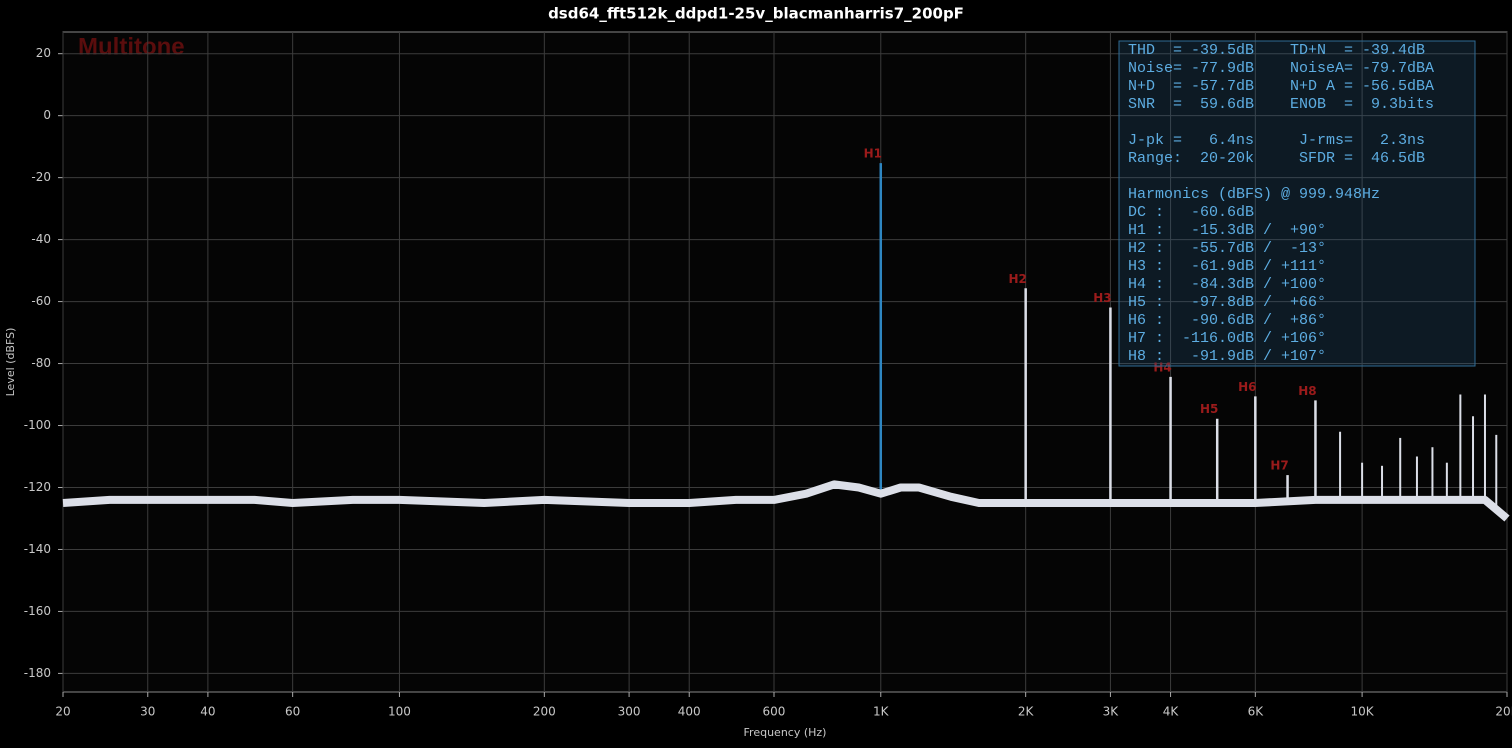 This screenshot has width=1512, height=748. Describe the element at coordinates (881, 712) in the screenshot. I see `x-tick-label: 1K` at that location.